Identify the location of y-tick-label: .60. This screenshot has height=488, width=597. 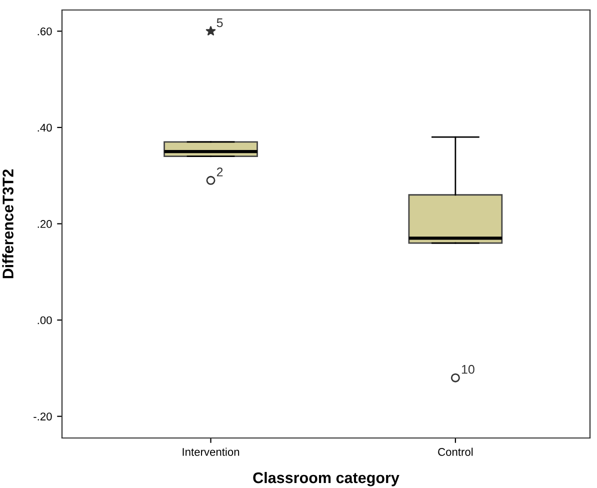
(45, 31).